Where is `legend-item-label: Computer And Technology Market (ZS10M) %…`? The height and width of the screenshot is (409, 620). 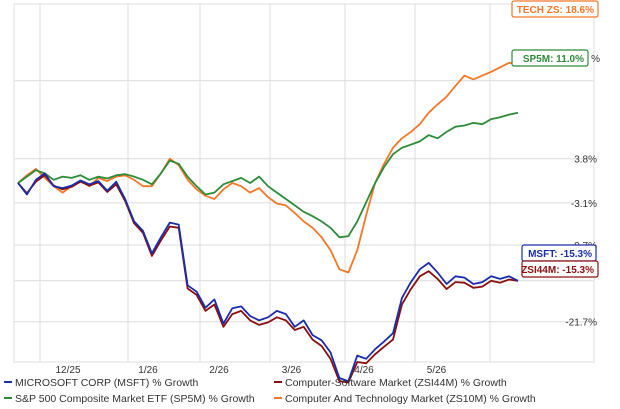
legend-item-label: Computer And Technology Market (ZS10M) %… is located at coordinates (410, 399).